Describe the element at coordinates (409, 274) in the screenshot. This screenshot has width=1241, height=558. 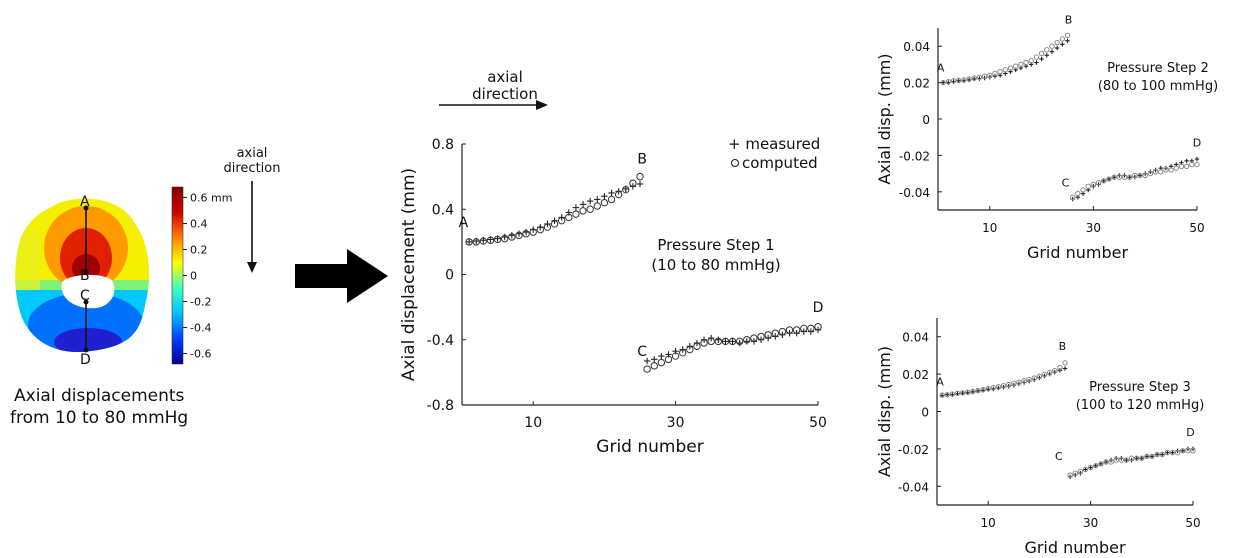
I see `y-axis-label: Axial displacement (mm)` at that location.